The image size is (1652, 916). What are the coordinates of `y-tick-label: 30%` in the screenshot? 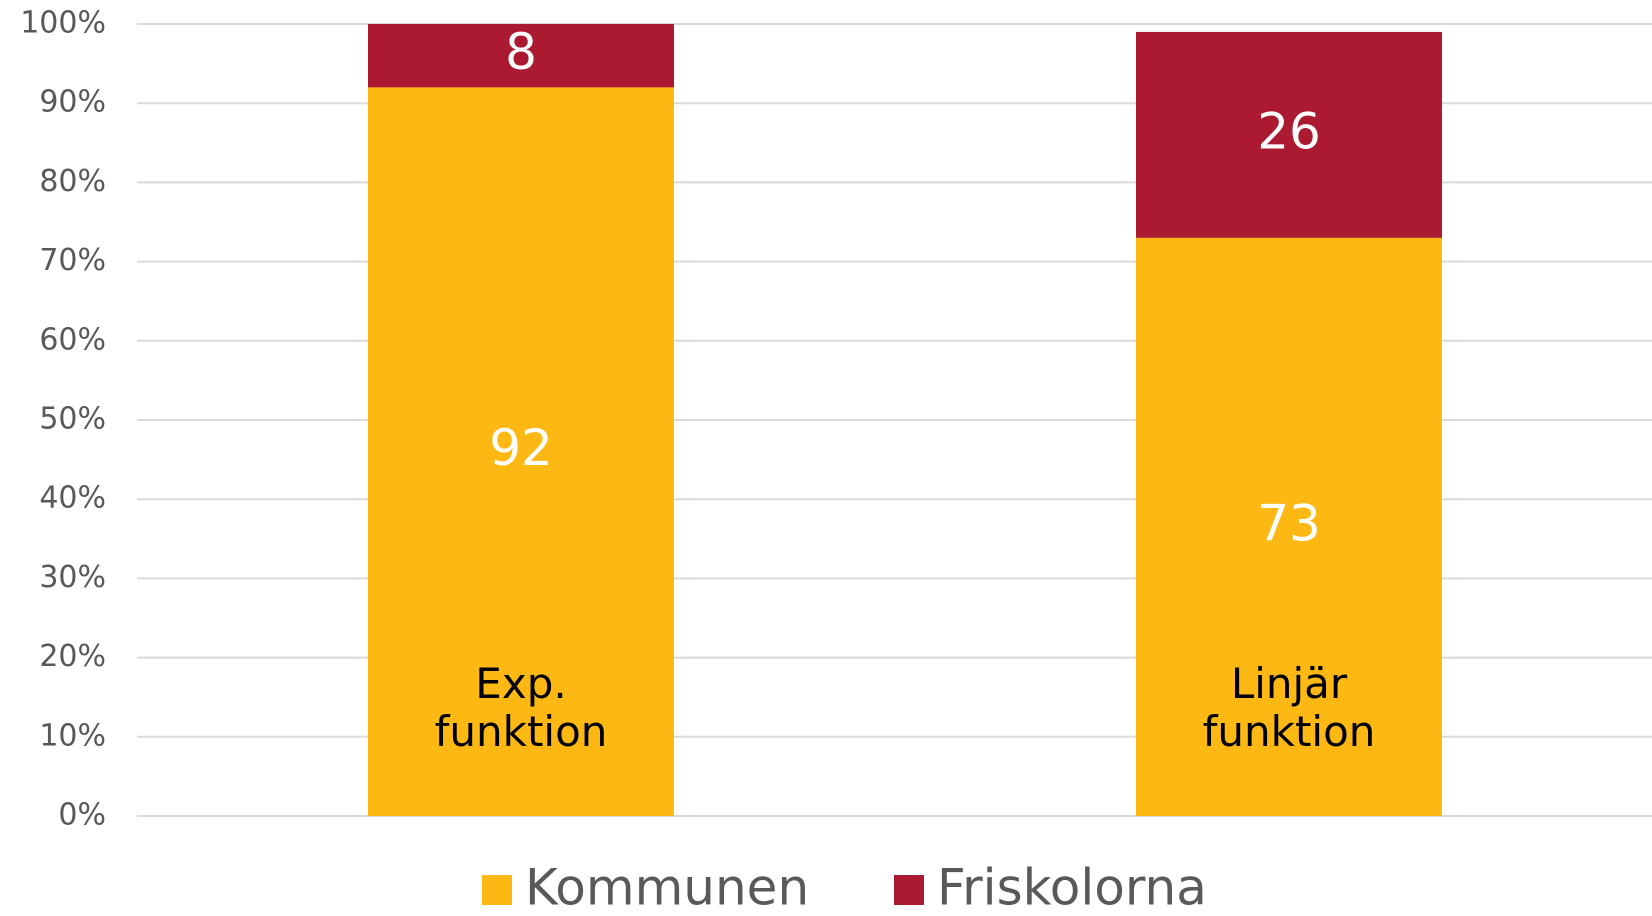 It's located at (72, 577).